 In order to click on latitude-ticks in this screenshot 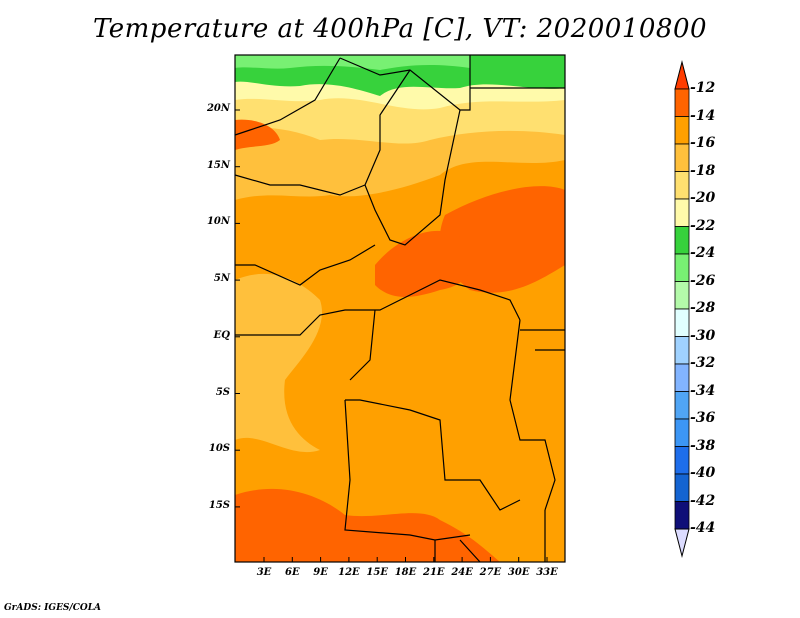, I will do `click(237, 308)`.